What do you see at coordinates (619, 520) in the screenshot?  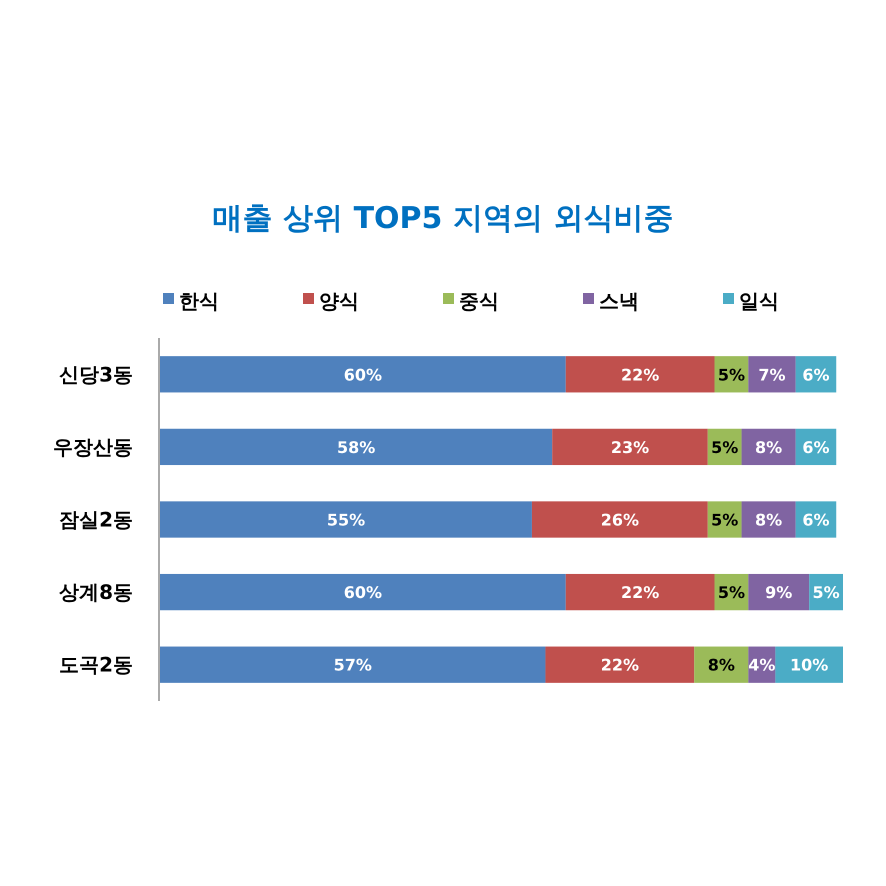 I see `data-label: 26%` at bounding box center [619, 520].